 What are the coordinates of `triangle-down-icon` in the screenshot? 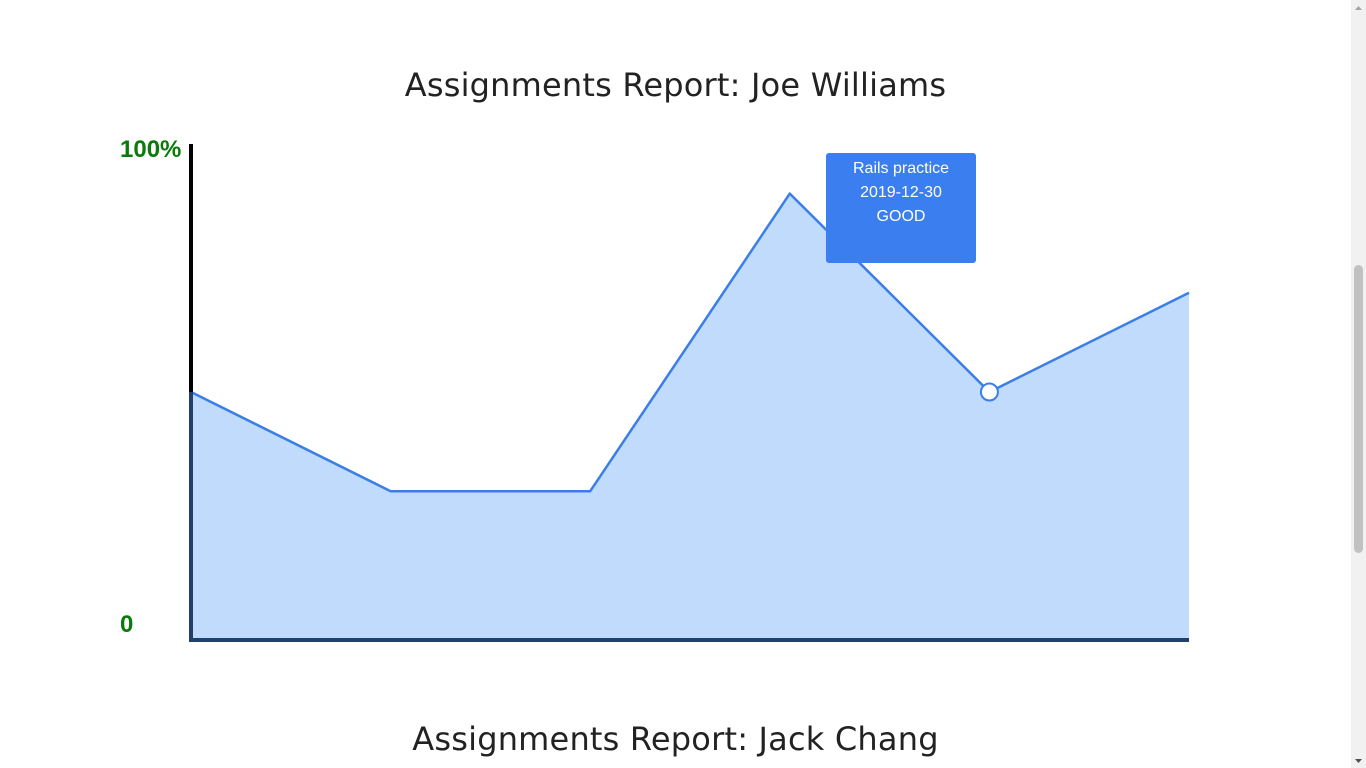 It's located at (1358, 760).